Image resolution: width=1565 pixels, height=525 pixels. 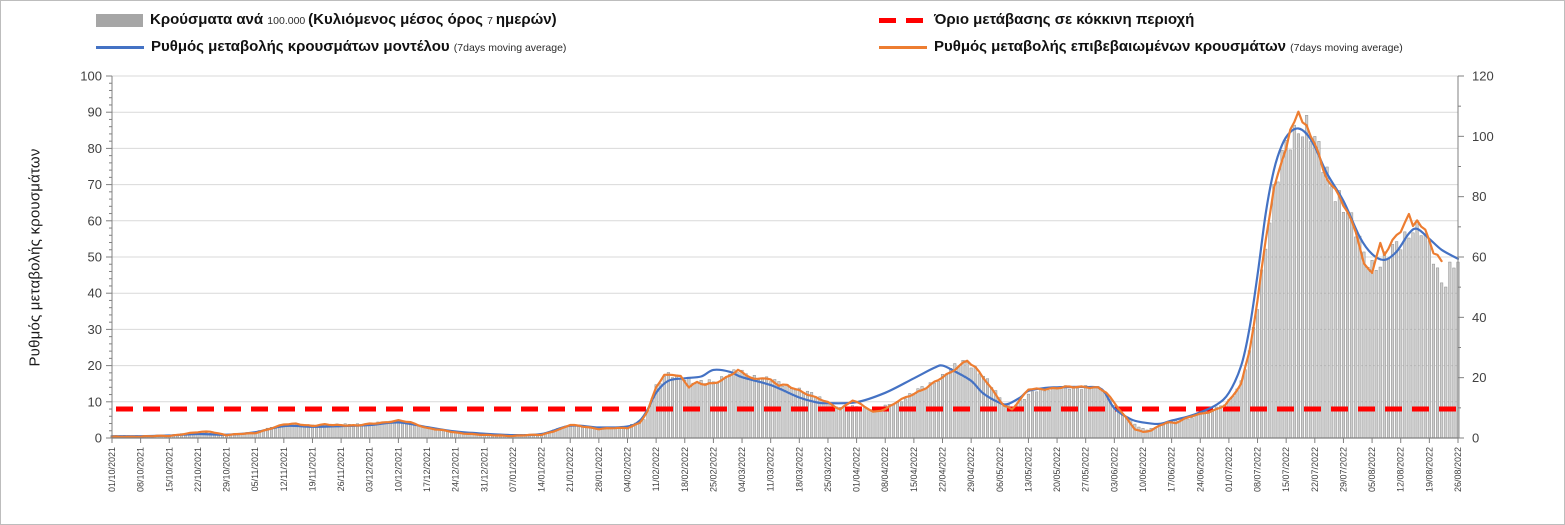 I want to click on right-tick-label-40: 40, so click(x=1479, y=317).